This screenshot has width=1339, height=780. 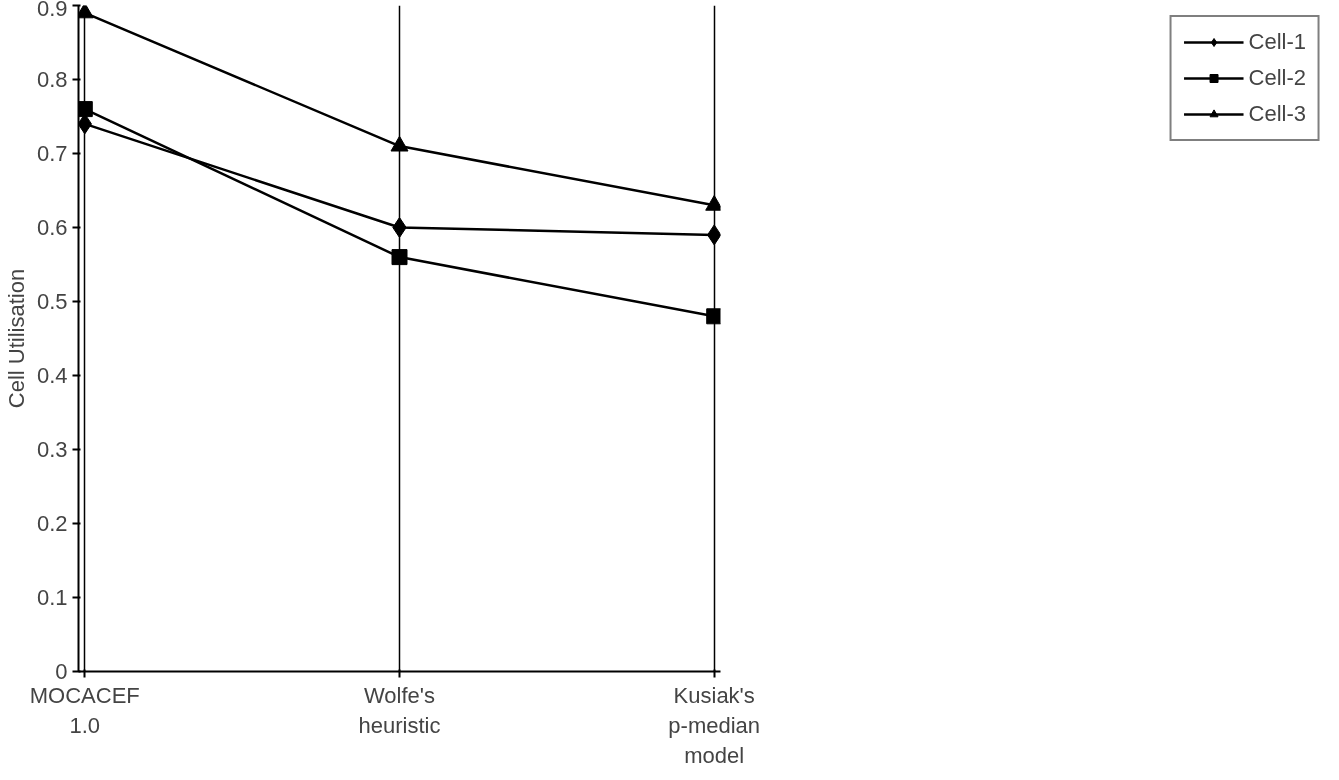 I want to click on y-tick-label: 0.3, so click(x=52, y=449).